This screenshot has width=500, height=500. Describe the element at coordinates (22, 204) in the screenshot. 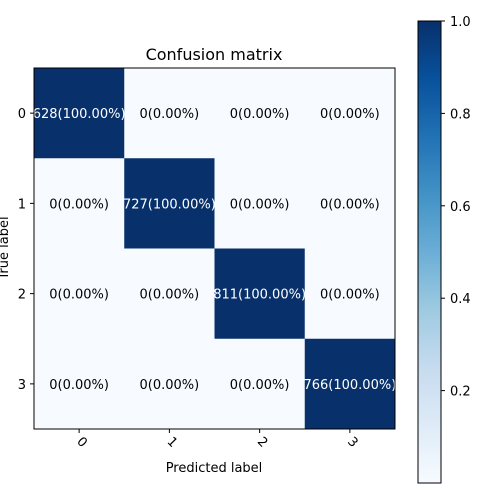

I see `y-tick-label: 1` at that location.